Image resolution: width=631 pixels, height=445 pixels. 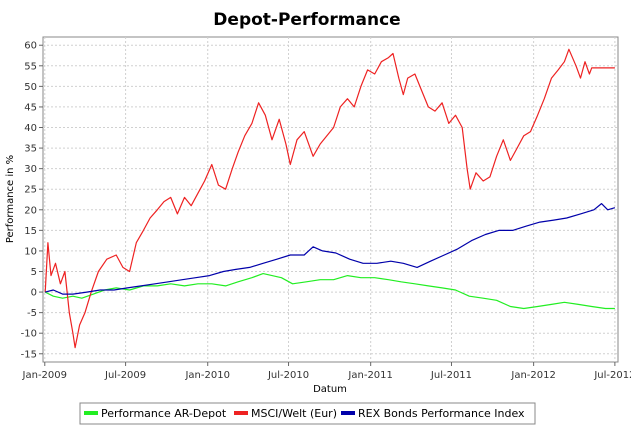 I want to click on legend-label-0: Performance AR-Depot, so click(x=164, y=413).